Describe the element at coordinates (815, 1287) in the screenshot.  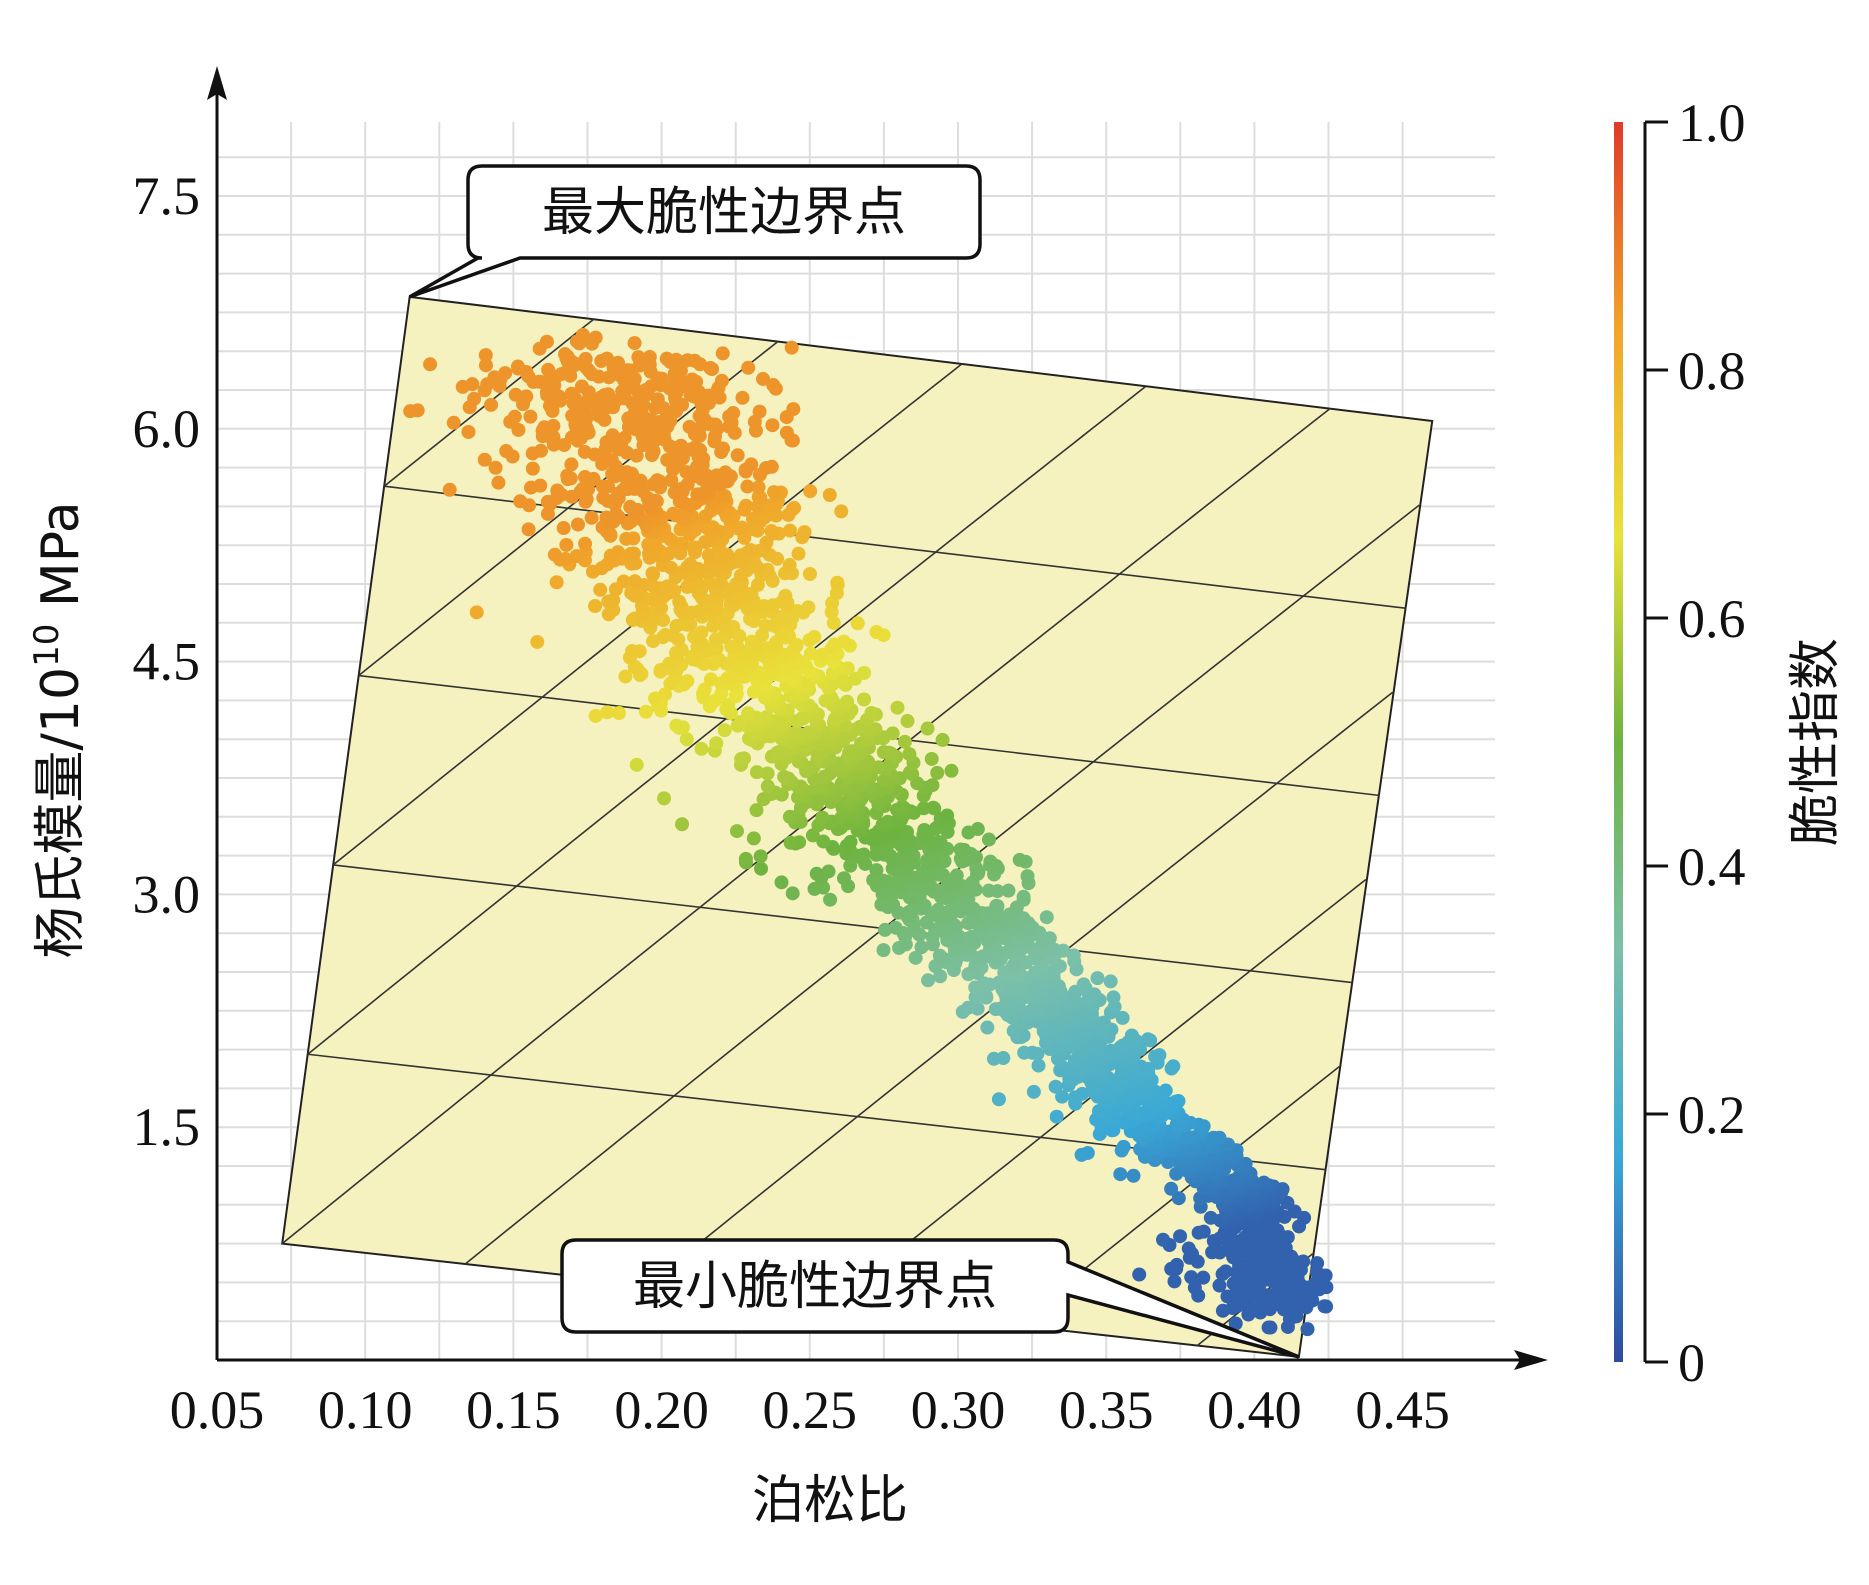
I see `min-callout-text: 最小脆性边界点` at that location.